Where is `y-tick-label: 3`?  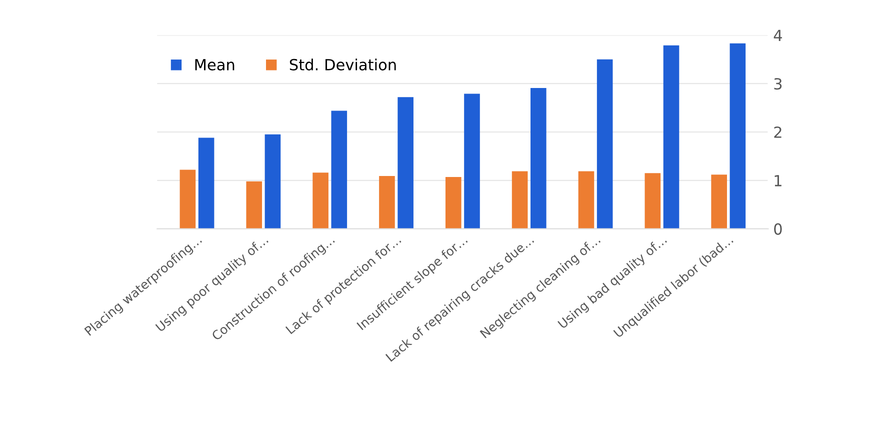
y-tick-label: 3 is located at coordinates (778, 84).